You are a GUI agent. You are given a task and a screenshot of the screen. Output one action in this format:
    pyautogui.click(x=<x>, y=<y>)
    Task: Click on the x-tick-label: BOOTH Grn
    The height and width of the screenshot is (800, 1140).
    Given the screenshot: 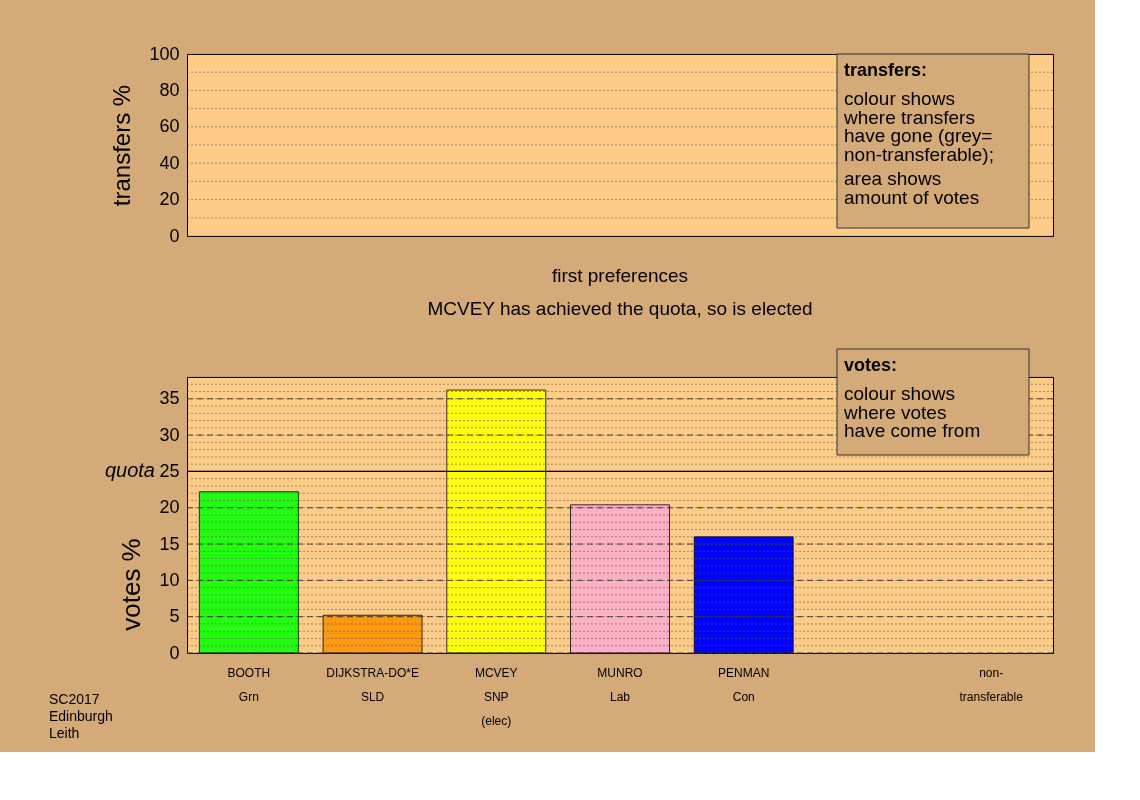 What is the action you would take?
    pyautogui.click(x=249, y=684)
    